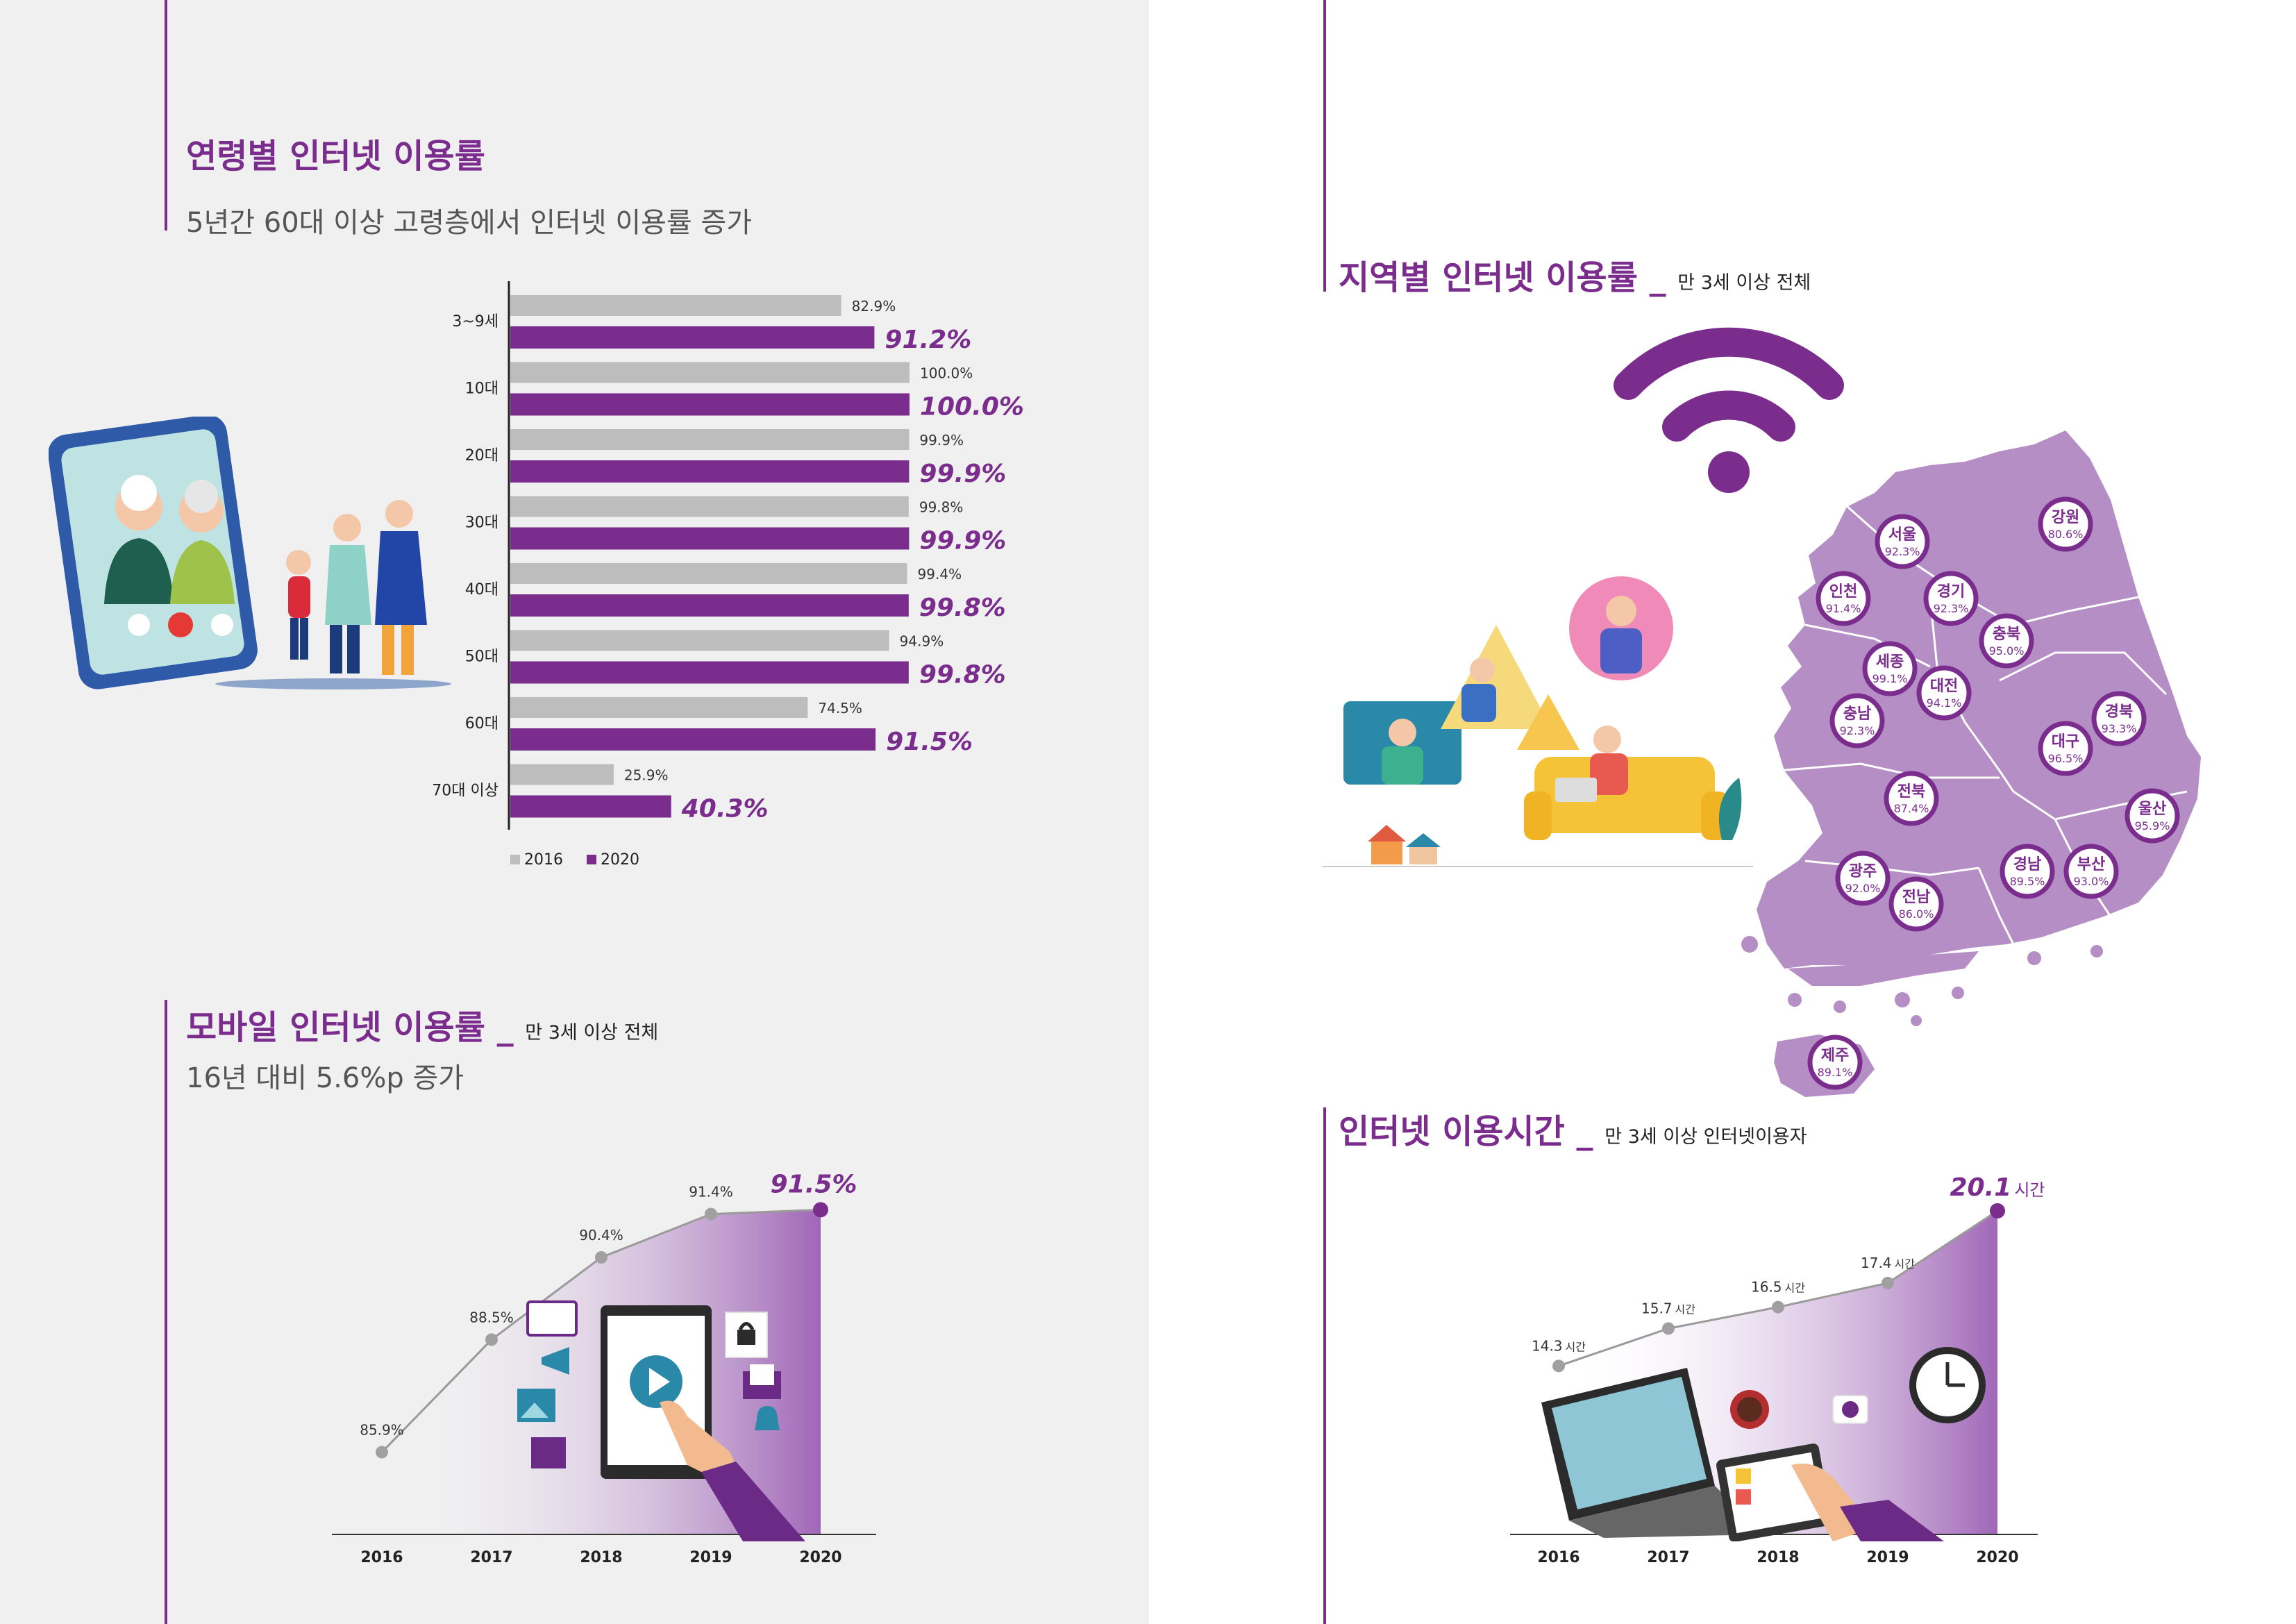 Image resolution: width=2296 pixels, height=1624 pixels. I want to click on region-name-label: 충남, so click(1857, 714).